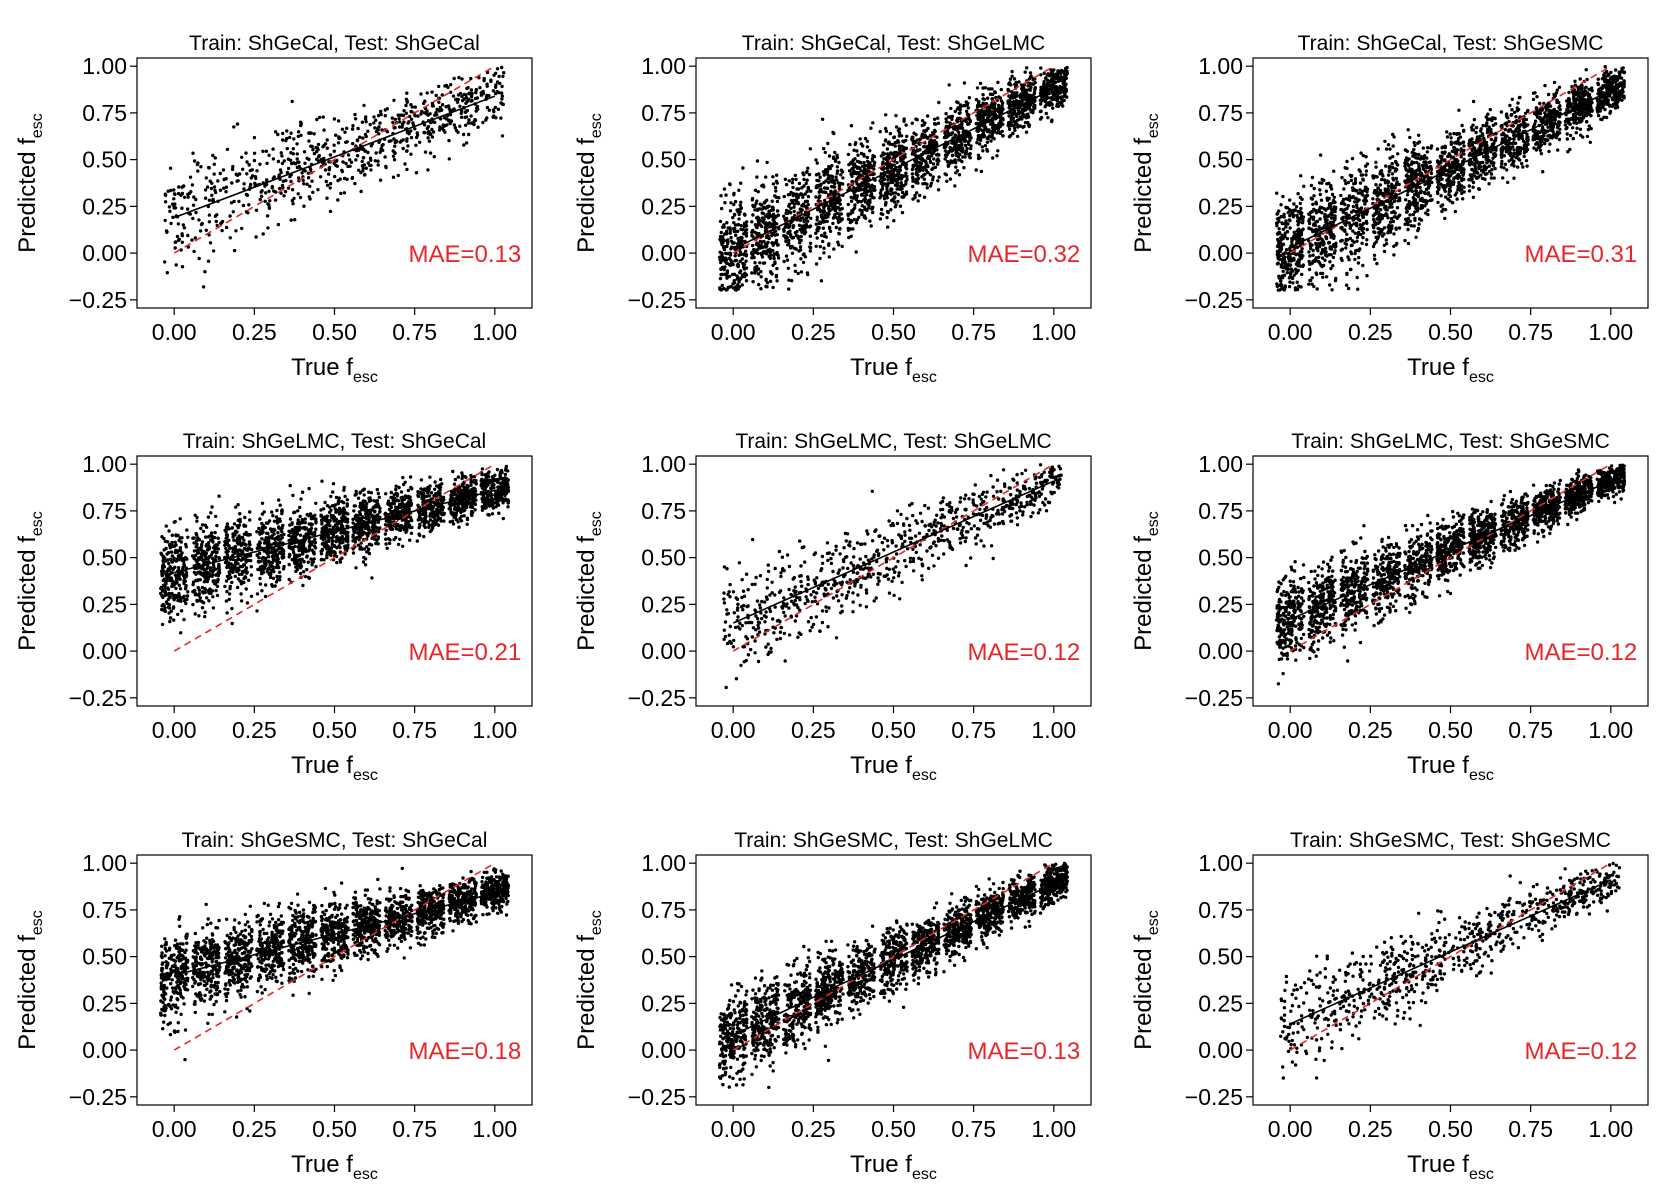 The image size is (1661, 1186). Describe the element at coordinates (589, 183) in the screenshot. I see `chart-2-y-axis-label: Predicted fesc` at that location.